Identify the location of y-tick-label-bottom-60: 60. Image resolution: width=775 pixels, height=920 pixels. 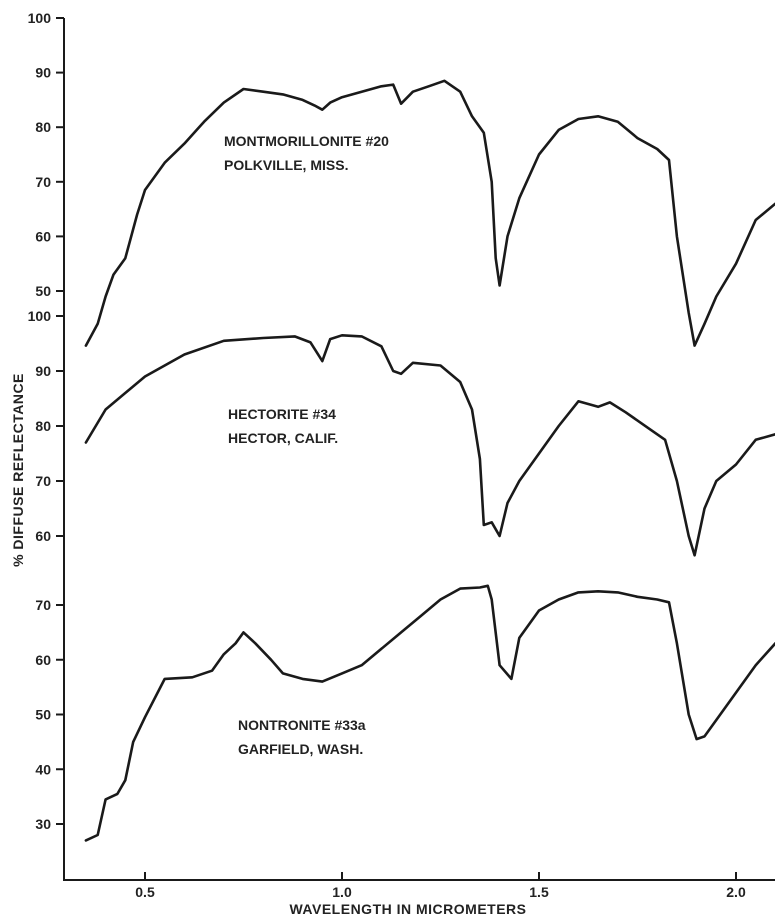
(43, 660).